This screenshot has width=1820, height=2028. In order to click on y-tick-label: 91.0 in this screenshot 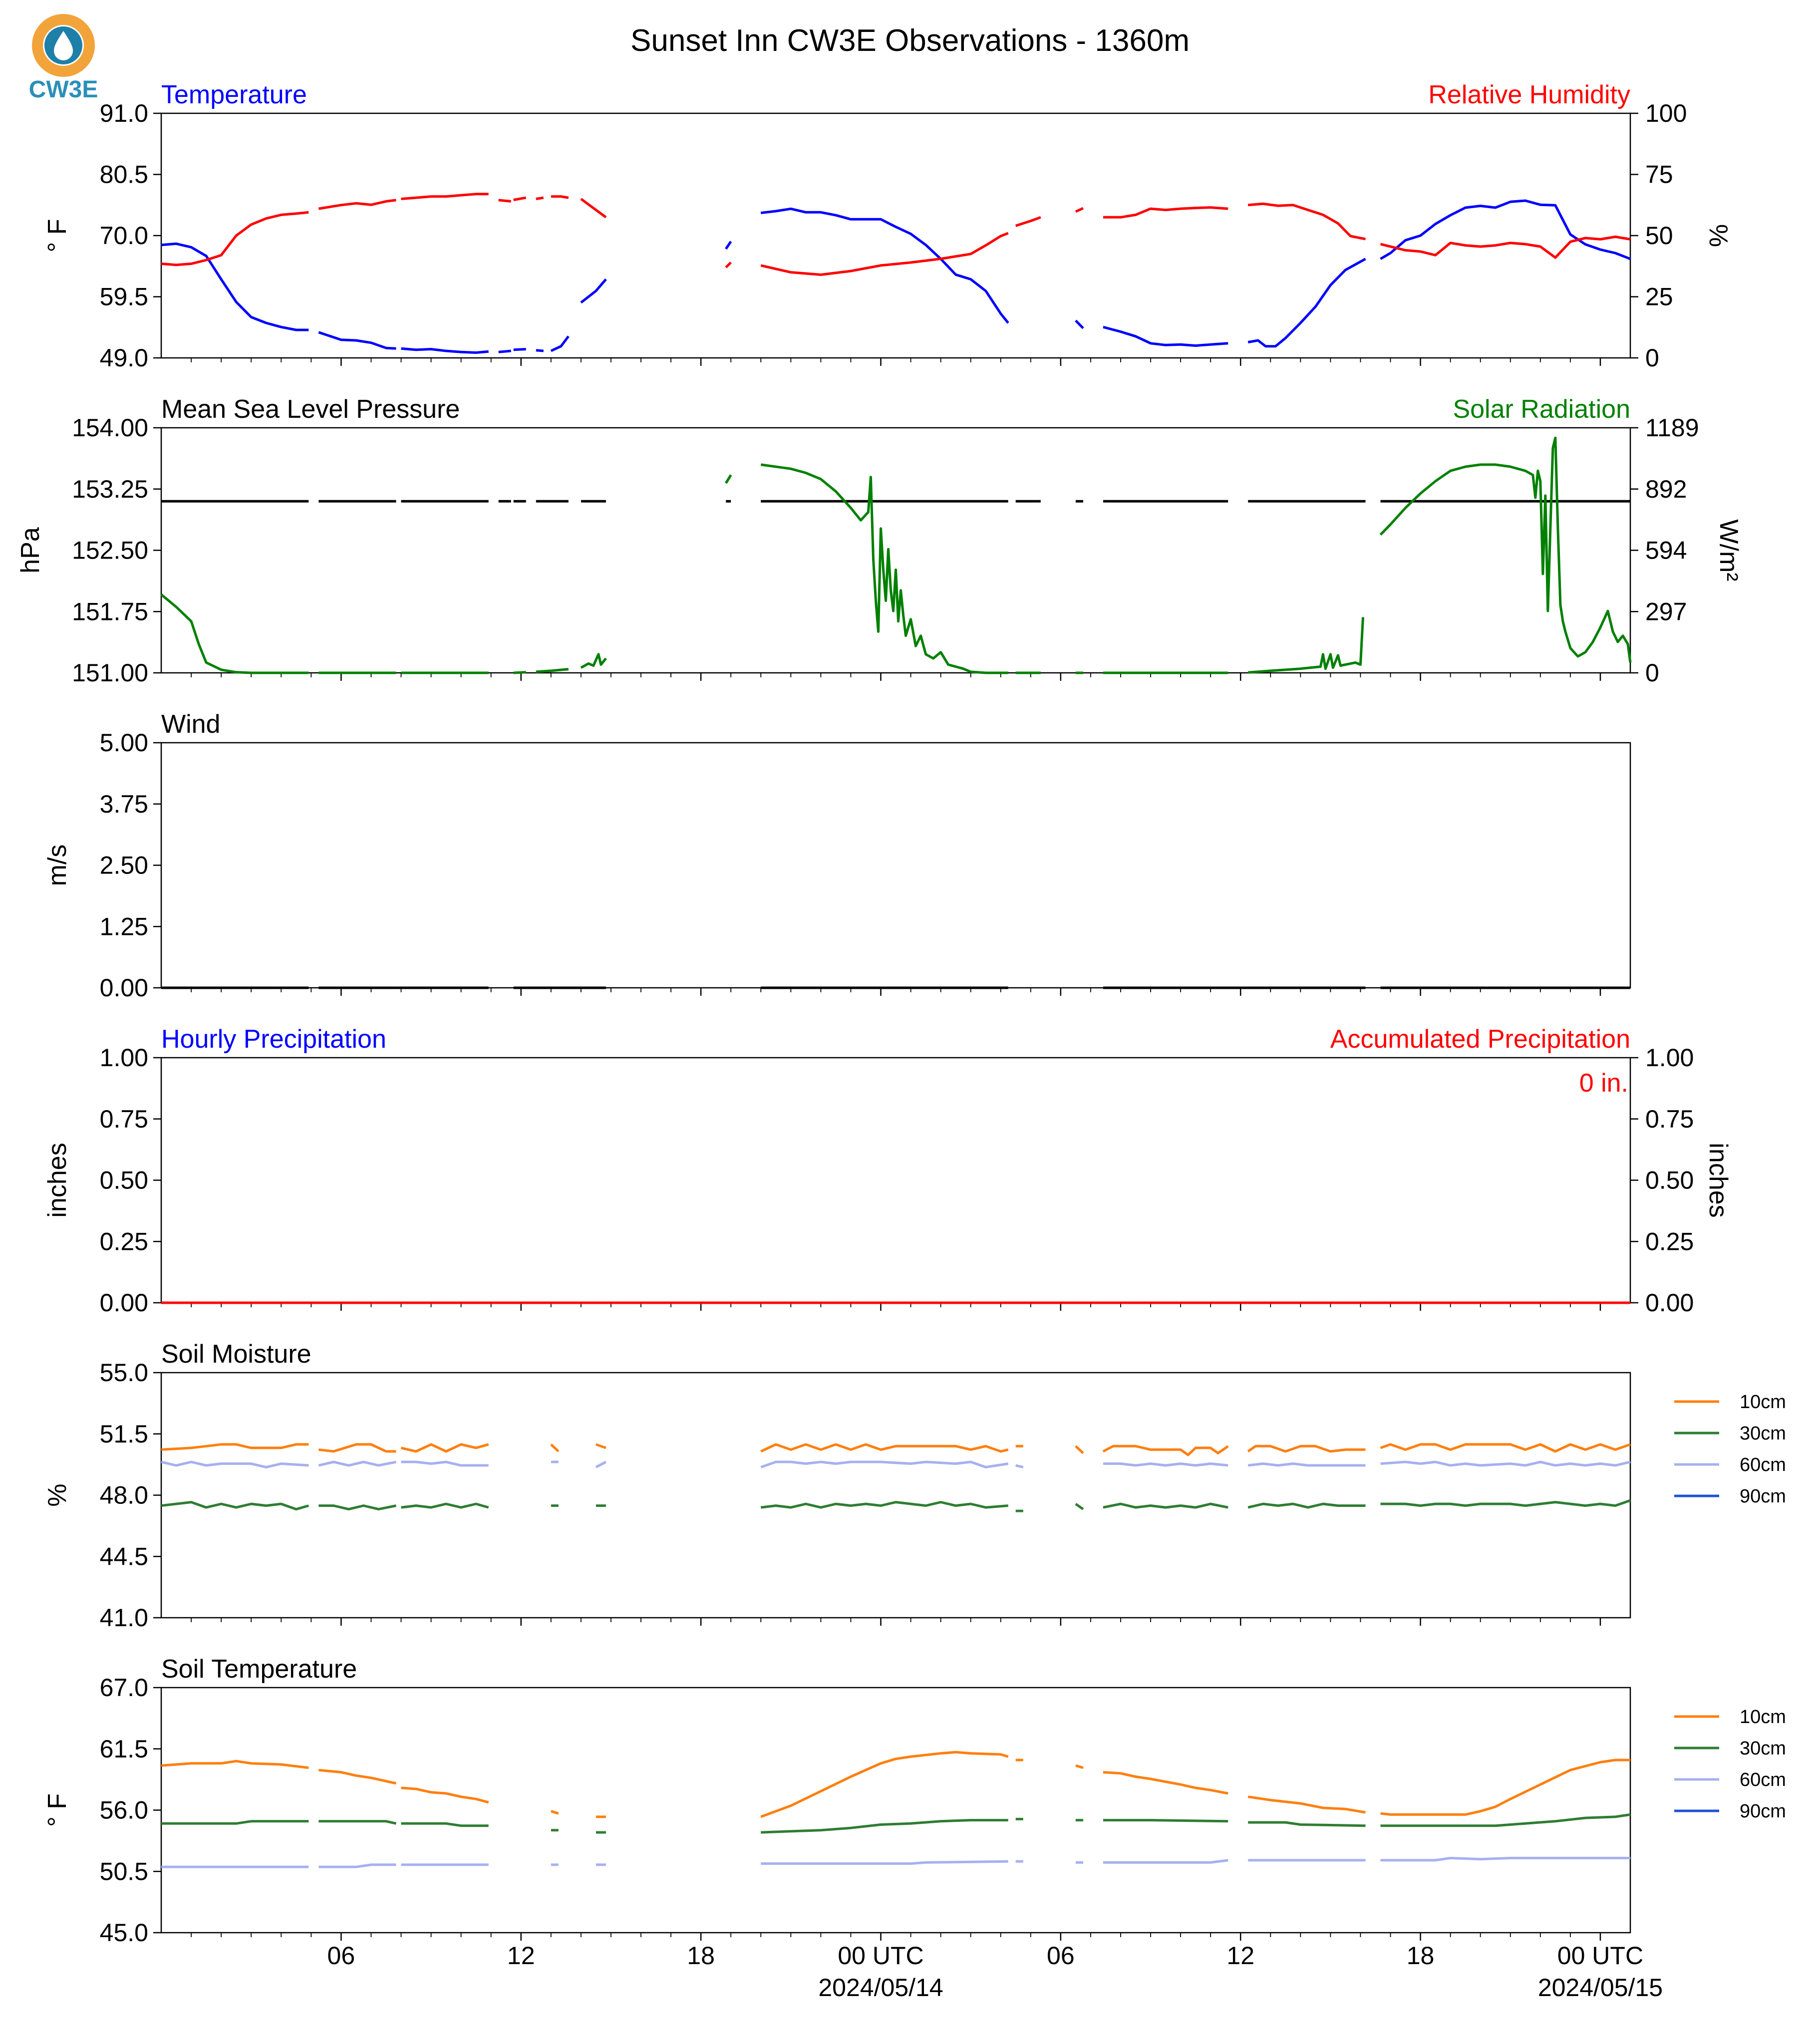, I will do `click(124, 113)`.